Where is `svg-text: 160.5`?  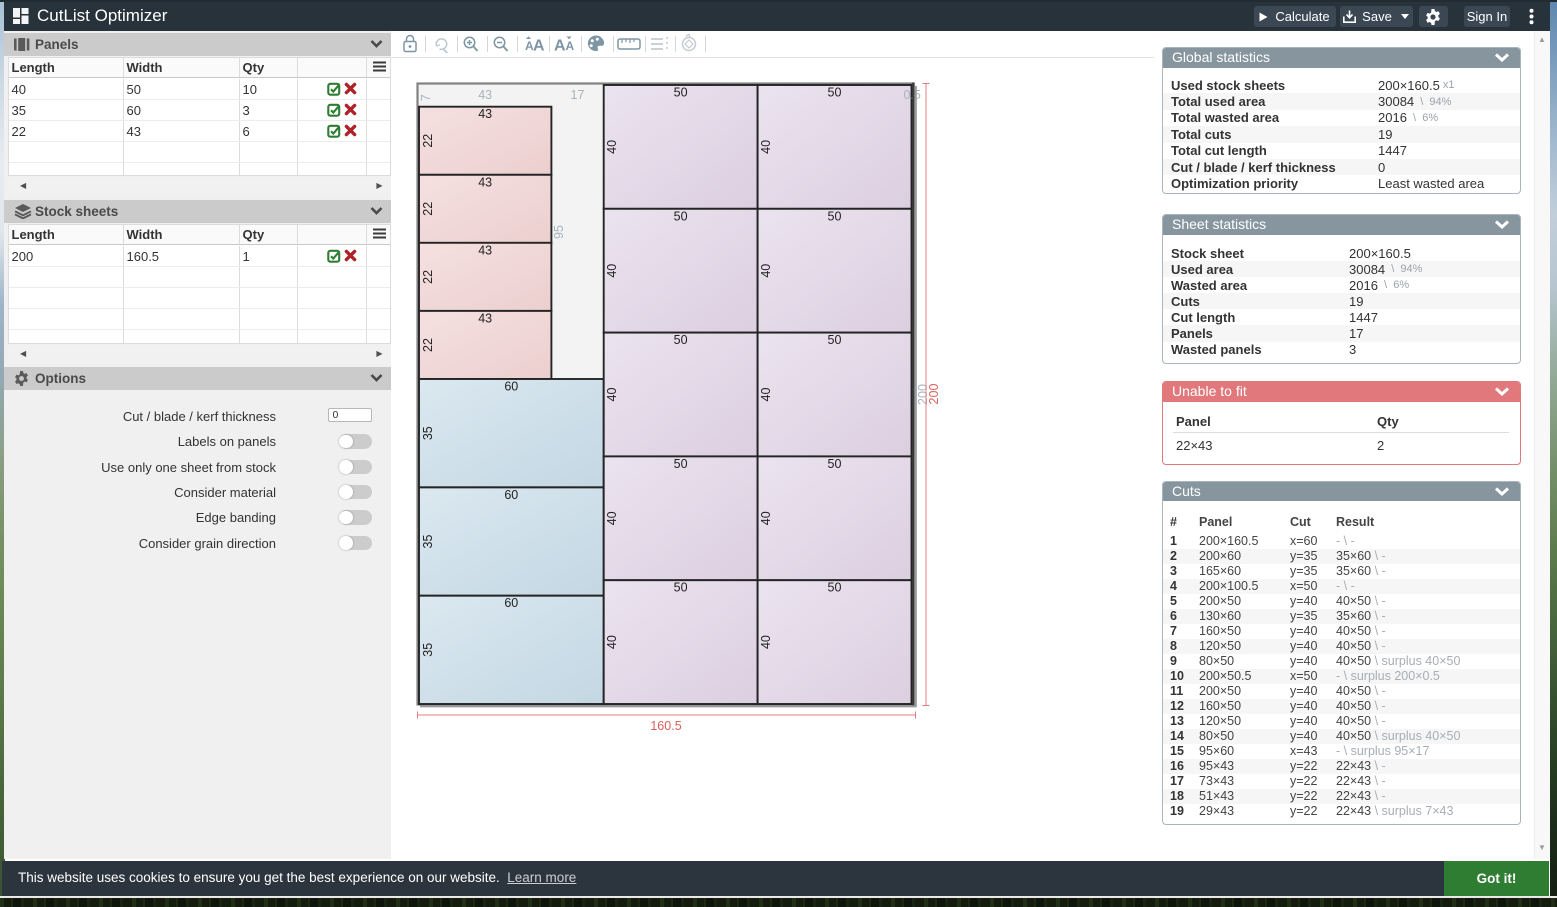 svg-text: 160.5 is located at coordinates (665, 726).